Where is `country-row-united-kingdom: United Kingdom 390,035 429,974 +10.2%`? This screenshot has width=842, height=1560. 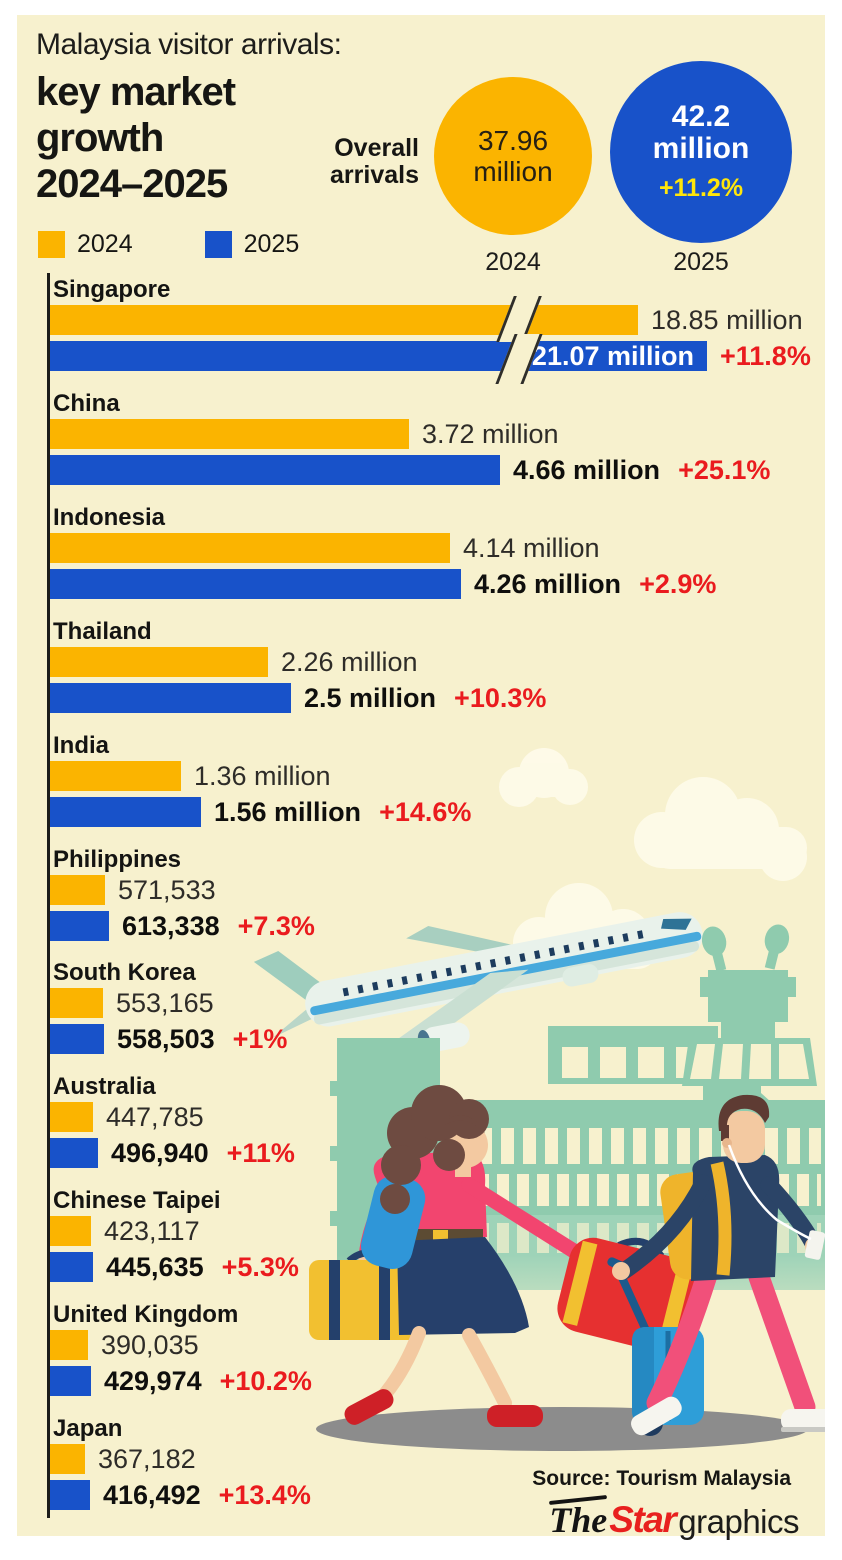
country-row-united-kingdom: United Kingdom 390,035 429,974 +10.2% is located at coordinates (437, 1358).